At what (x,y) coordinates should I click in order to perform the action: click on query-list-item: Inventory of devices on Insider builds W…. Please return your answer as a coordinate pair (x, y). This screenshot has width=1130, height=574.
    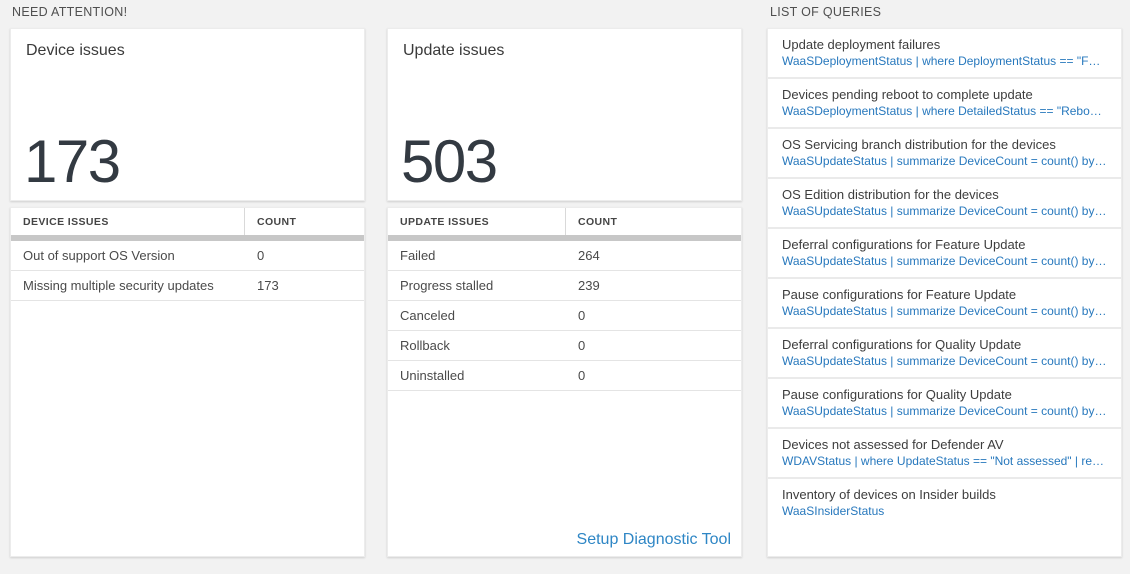
    Looking at the image, I should click on (944, 503).